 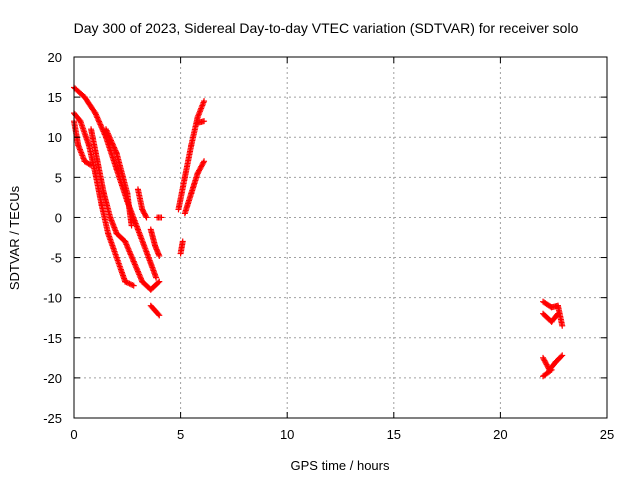 I want to click on y-tick-label: -20, so click(x=52, y=378).